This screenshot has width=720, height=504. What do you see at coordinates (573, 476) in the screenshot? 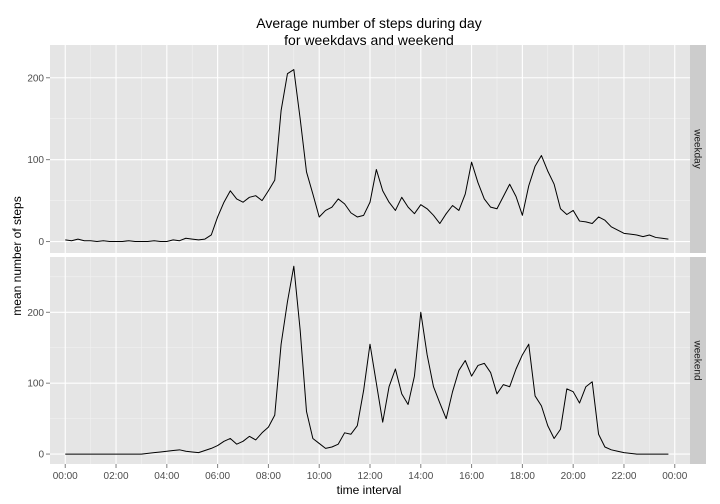
I see `x-tick-label: 20:00` at bounding box center [573, 476].